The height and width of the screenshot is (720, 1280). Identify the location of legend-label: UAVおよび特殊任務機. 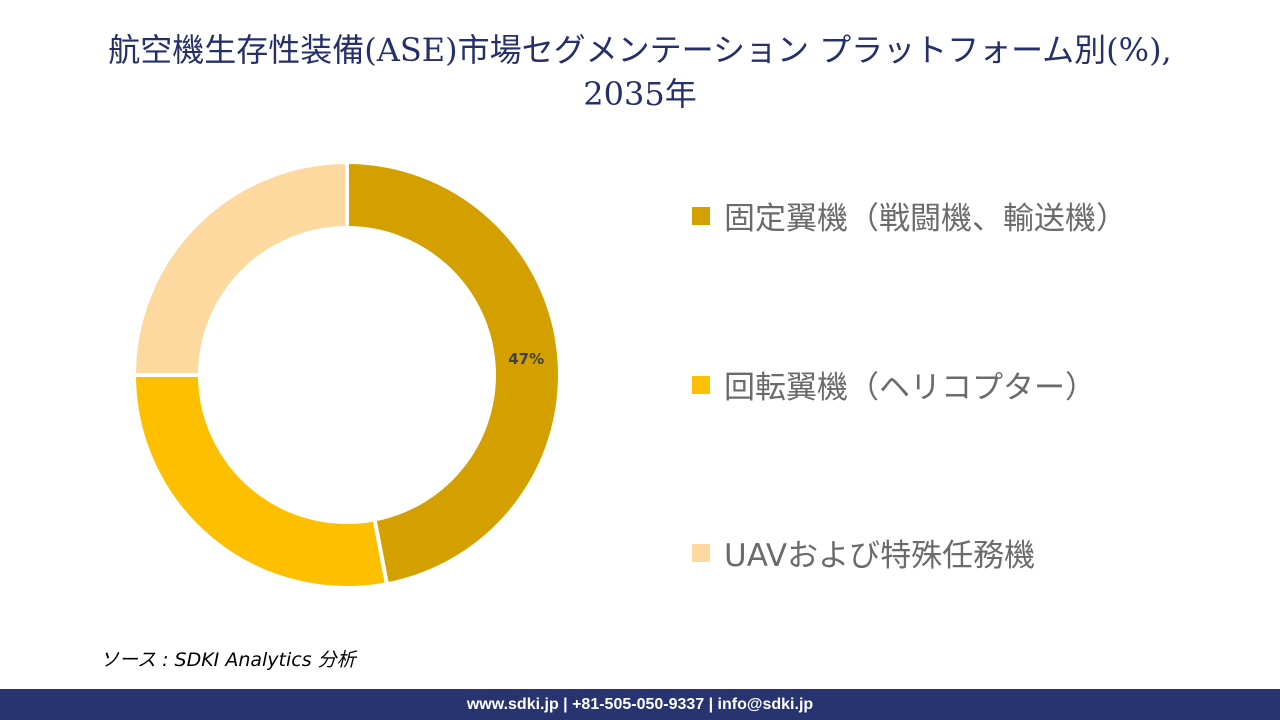
(880, 556).